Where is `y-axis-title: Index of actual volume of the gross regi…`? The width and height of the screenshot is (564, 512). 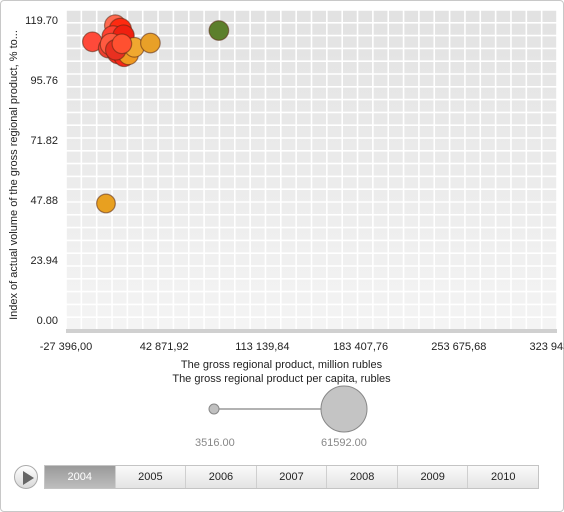 y-axis-title: Index of actual volume of the gross regi… is located at coordinates (14, 175).